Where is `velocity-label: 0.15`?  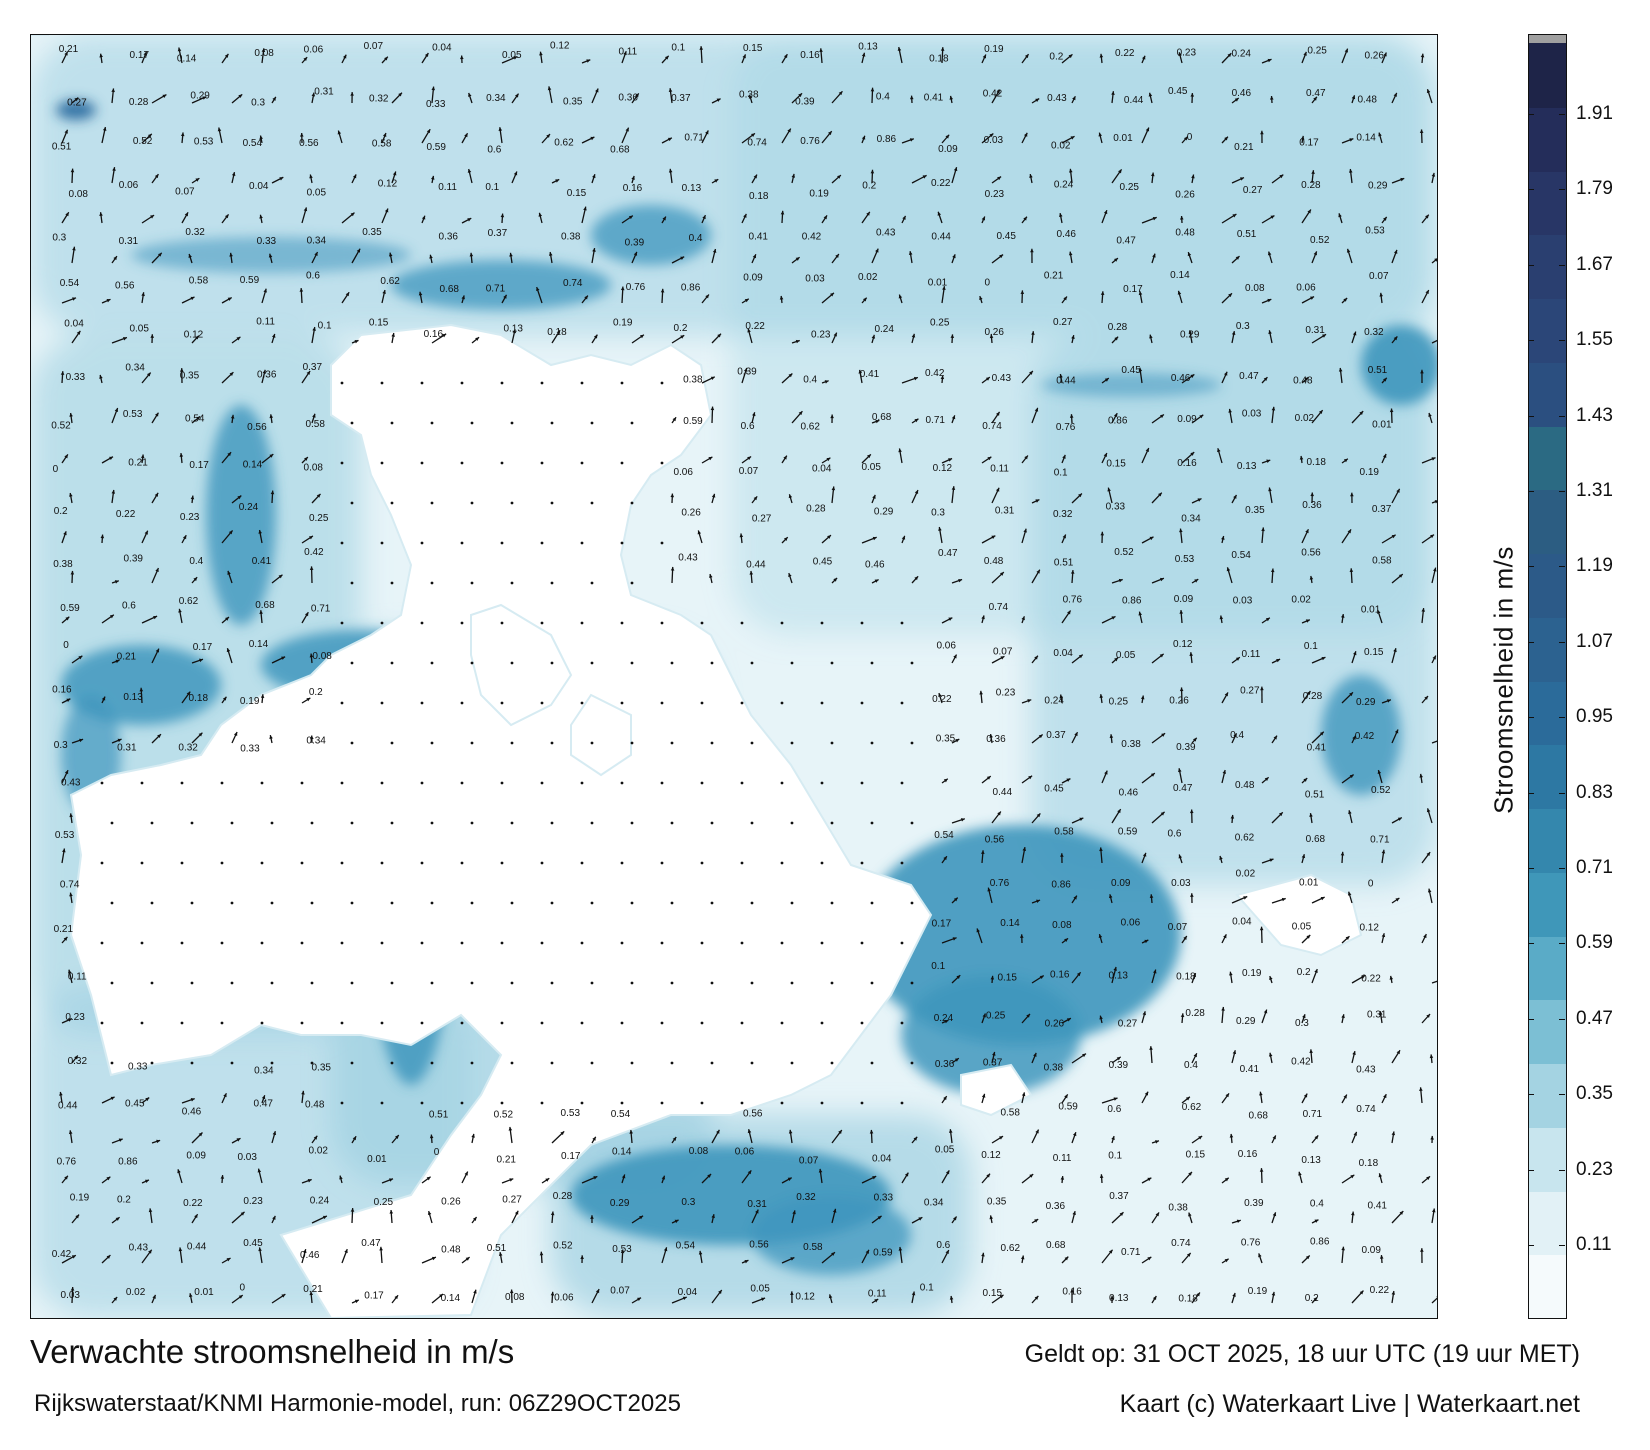 velocity-label: 0.15 is located at coordinates (993, 1293).